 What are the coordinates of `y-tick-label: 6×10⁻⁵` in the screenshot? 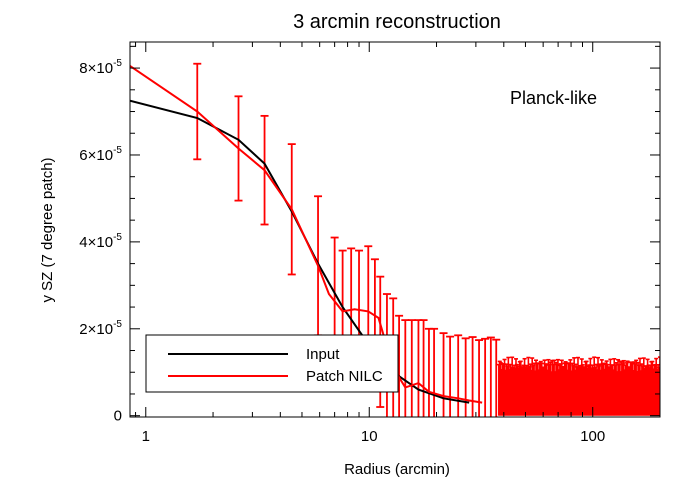 It's located at (100, 154).